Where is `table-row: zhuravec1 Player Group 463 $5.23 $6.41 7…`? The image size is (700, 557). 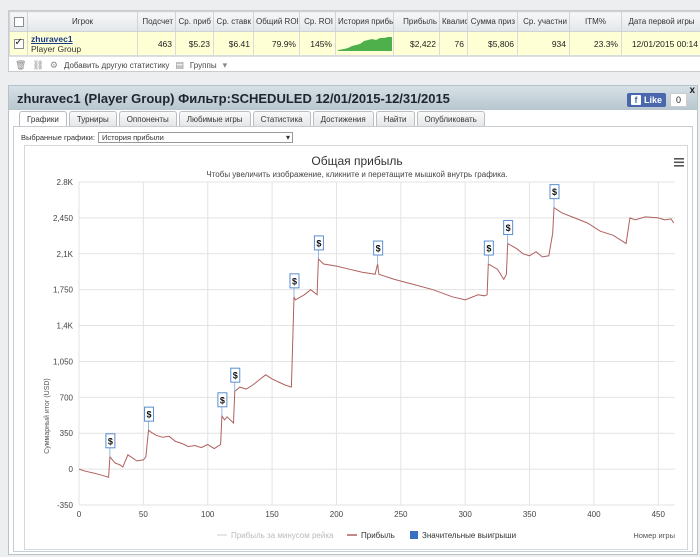 table-row: zhuravec1 Player Group 463 $5.23 $6.41 7… is located at coordinates (354, 43).